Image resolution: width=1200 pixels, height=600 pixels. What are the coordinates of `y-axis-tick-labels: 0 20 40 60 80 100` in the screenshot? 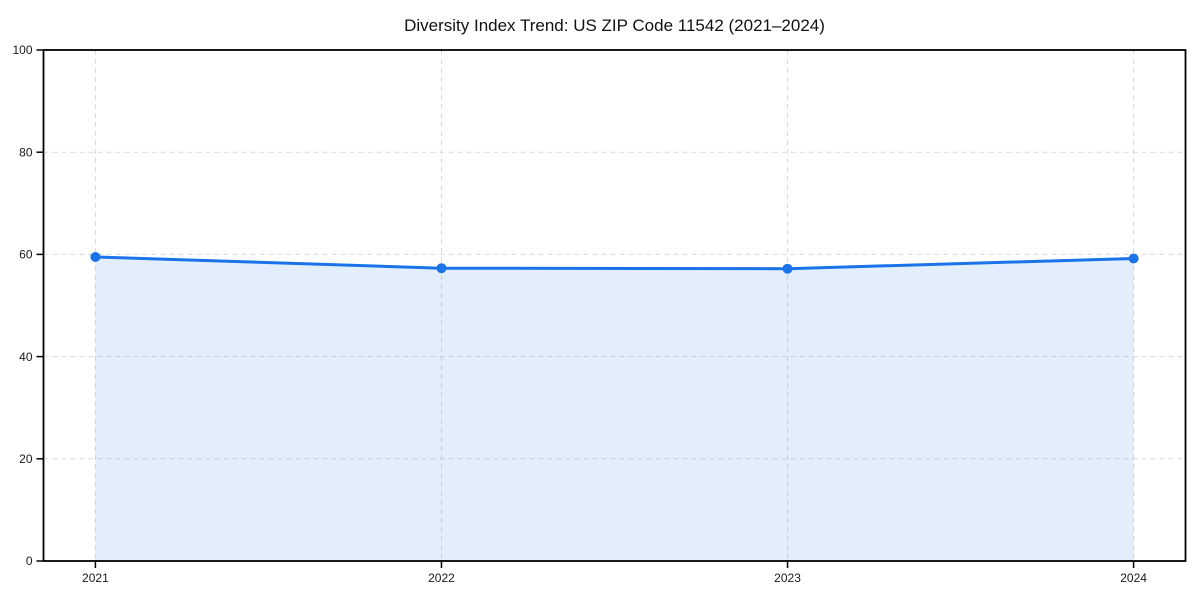 It's located at (22, 305).